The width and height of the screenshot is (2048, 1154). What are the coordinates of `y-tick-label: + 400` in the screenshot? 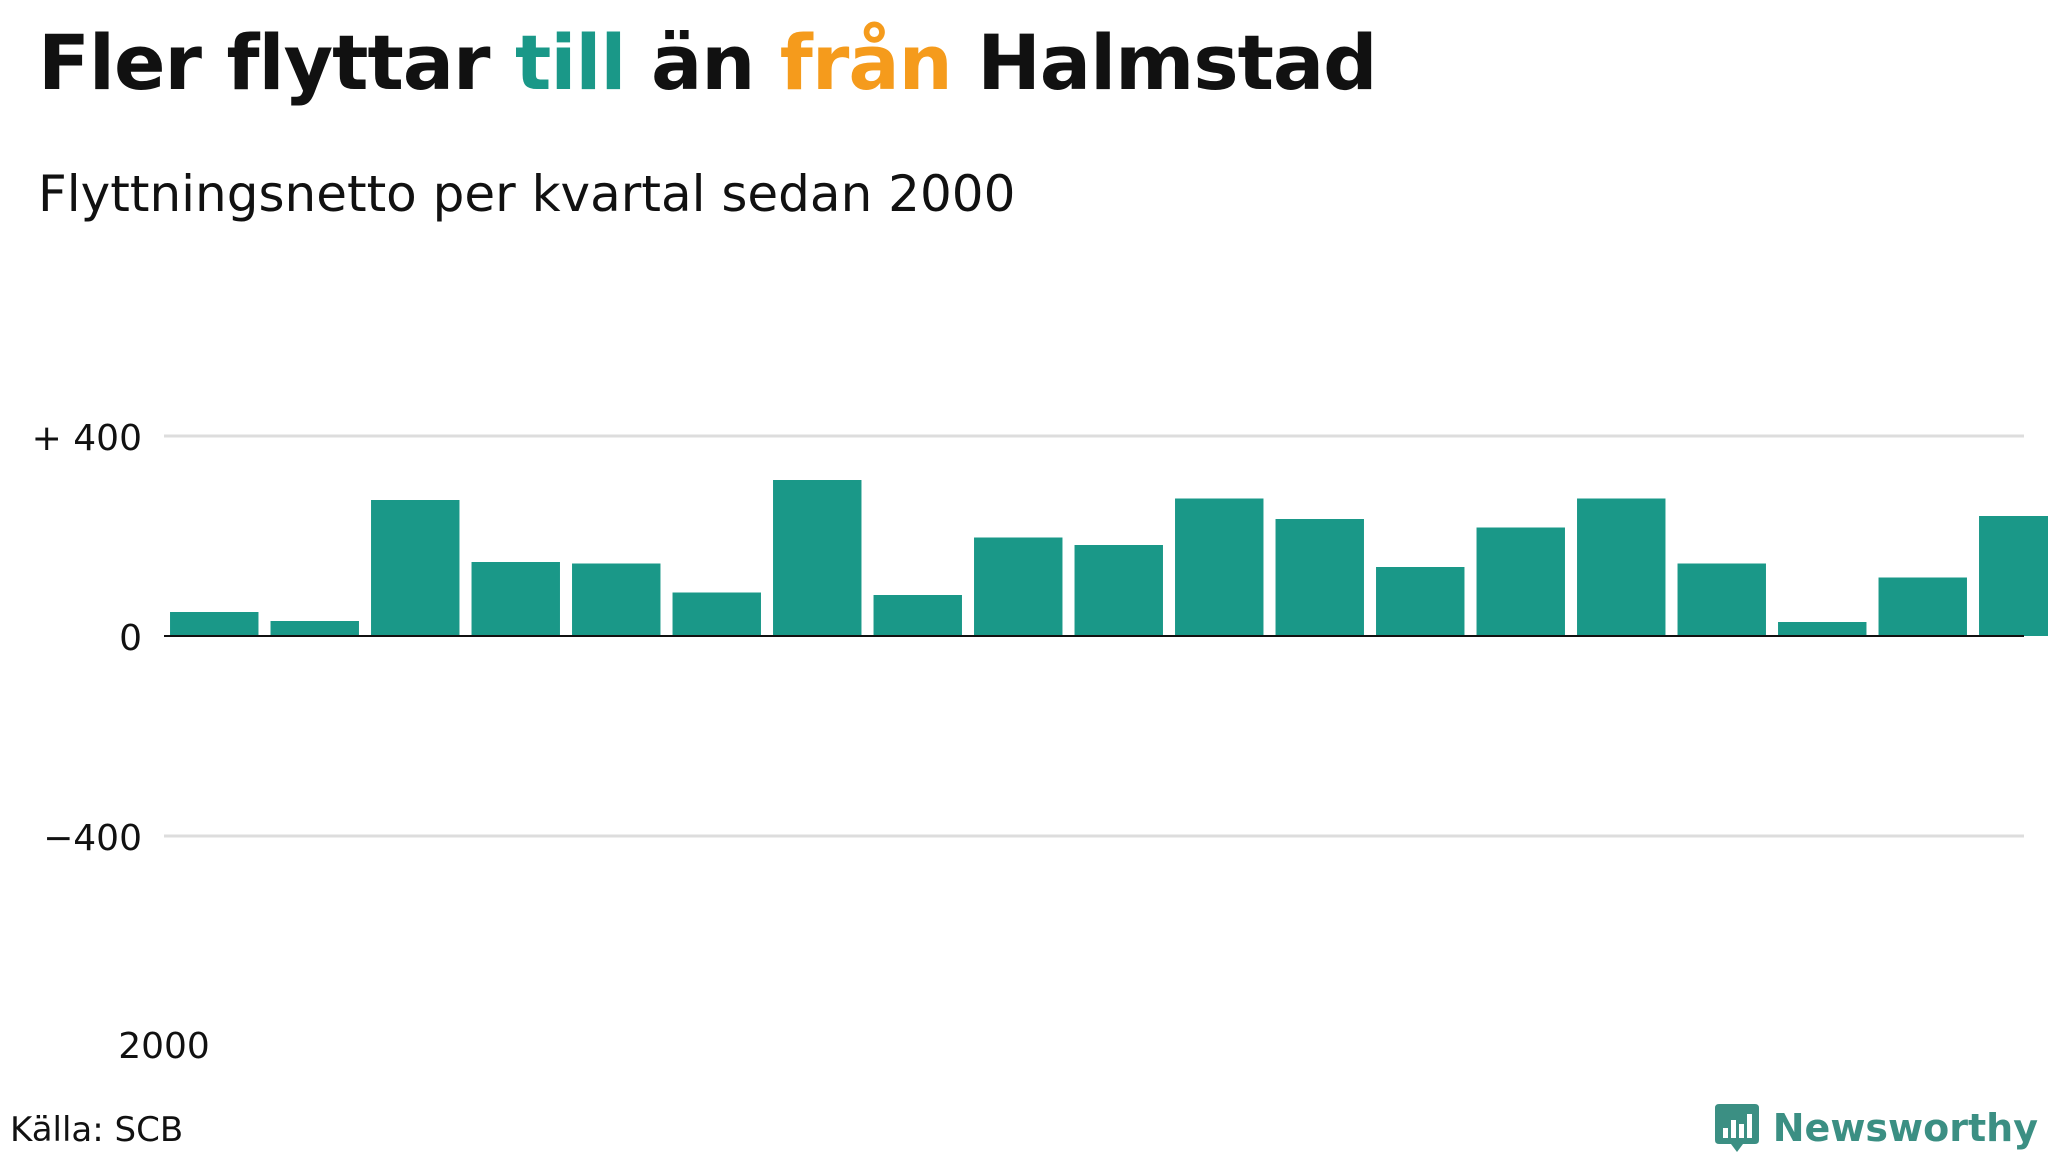 It's located at (87, 438).